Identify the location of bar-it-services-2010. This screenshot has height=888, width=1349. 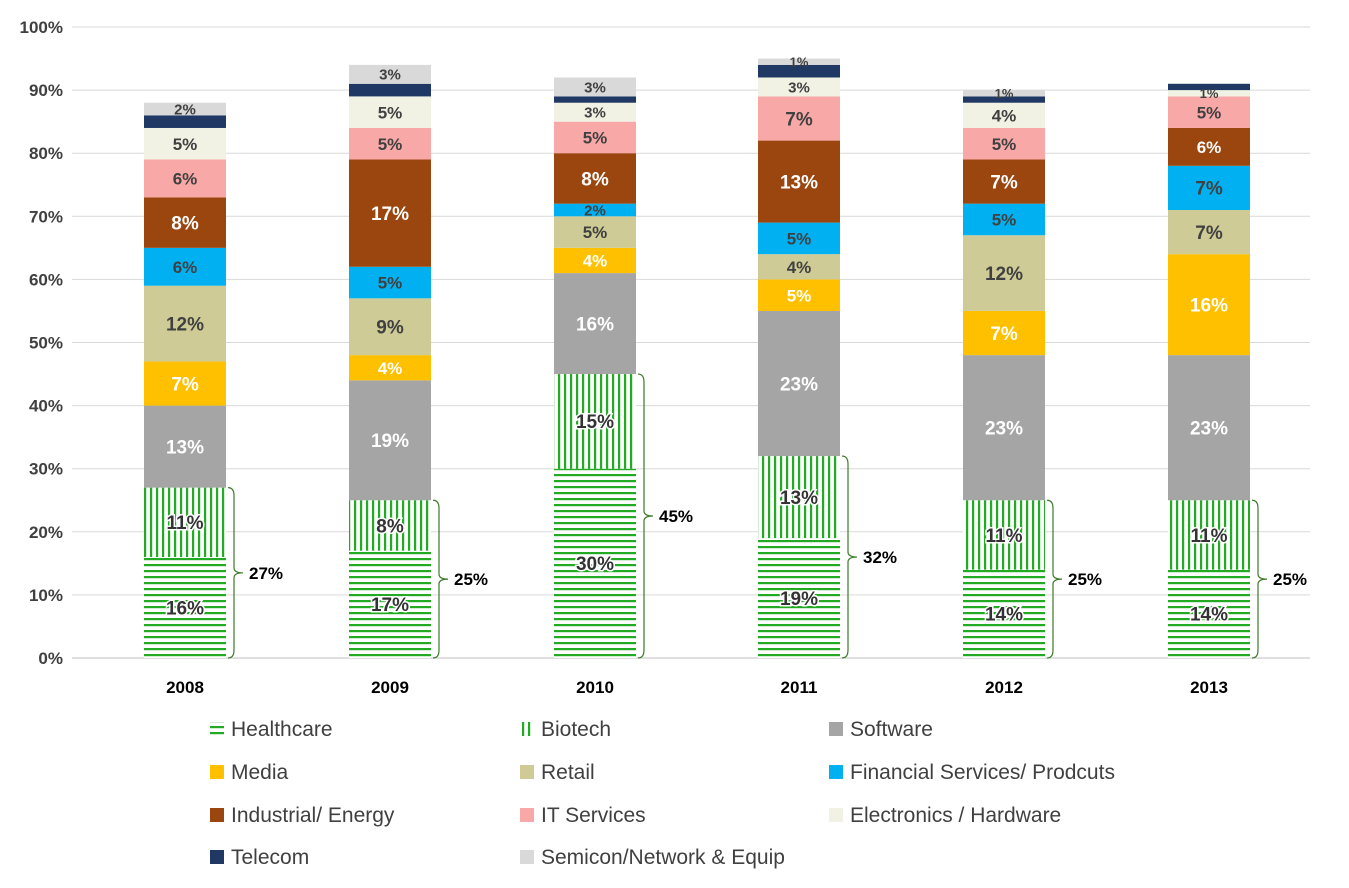
(595, 137).